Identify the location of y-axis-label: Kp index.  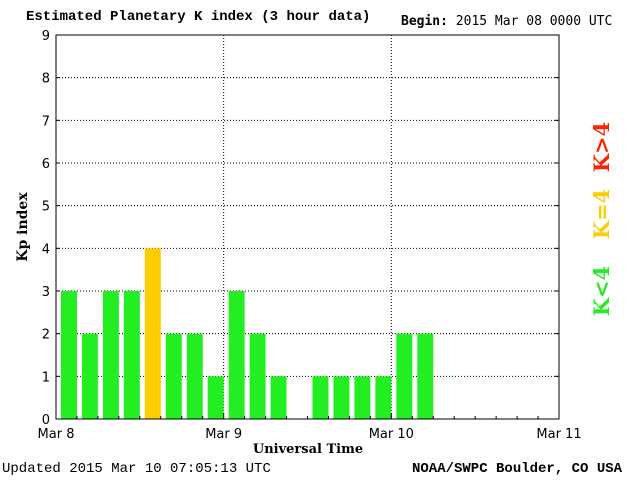
(23, 227).